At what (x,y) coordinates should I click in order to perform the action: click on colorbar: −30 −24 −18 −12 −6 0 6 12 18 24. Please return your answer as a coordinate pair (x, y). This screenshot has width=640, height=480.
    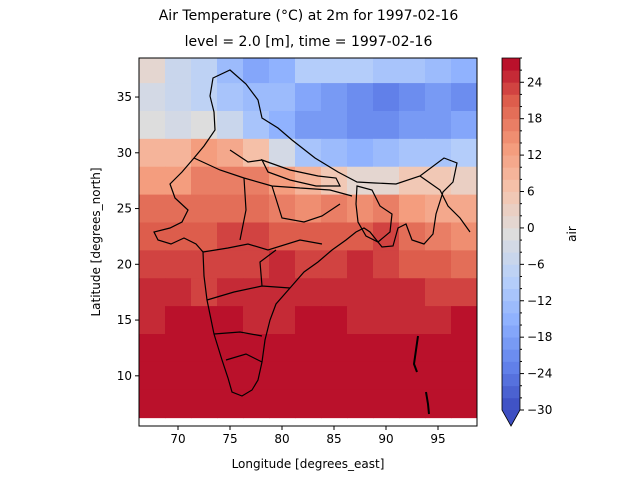
    Looking at the image, I should click on (526, 242).